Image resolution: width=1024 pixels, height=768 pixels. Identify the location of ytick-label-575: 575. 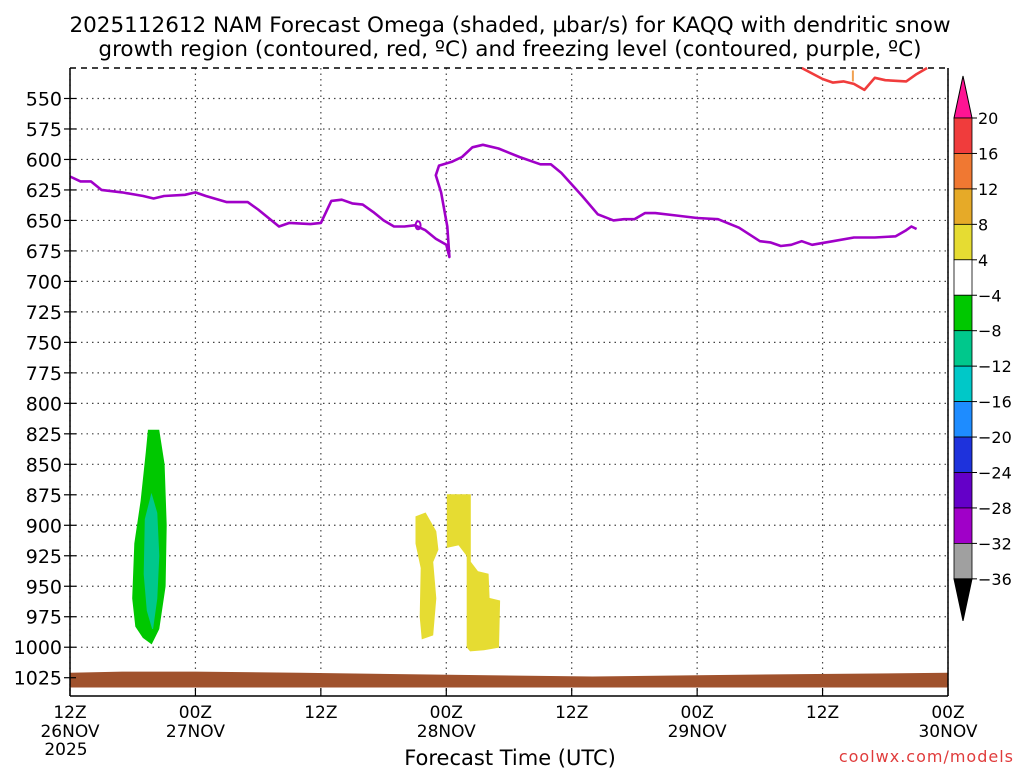
(44, 130).